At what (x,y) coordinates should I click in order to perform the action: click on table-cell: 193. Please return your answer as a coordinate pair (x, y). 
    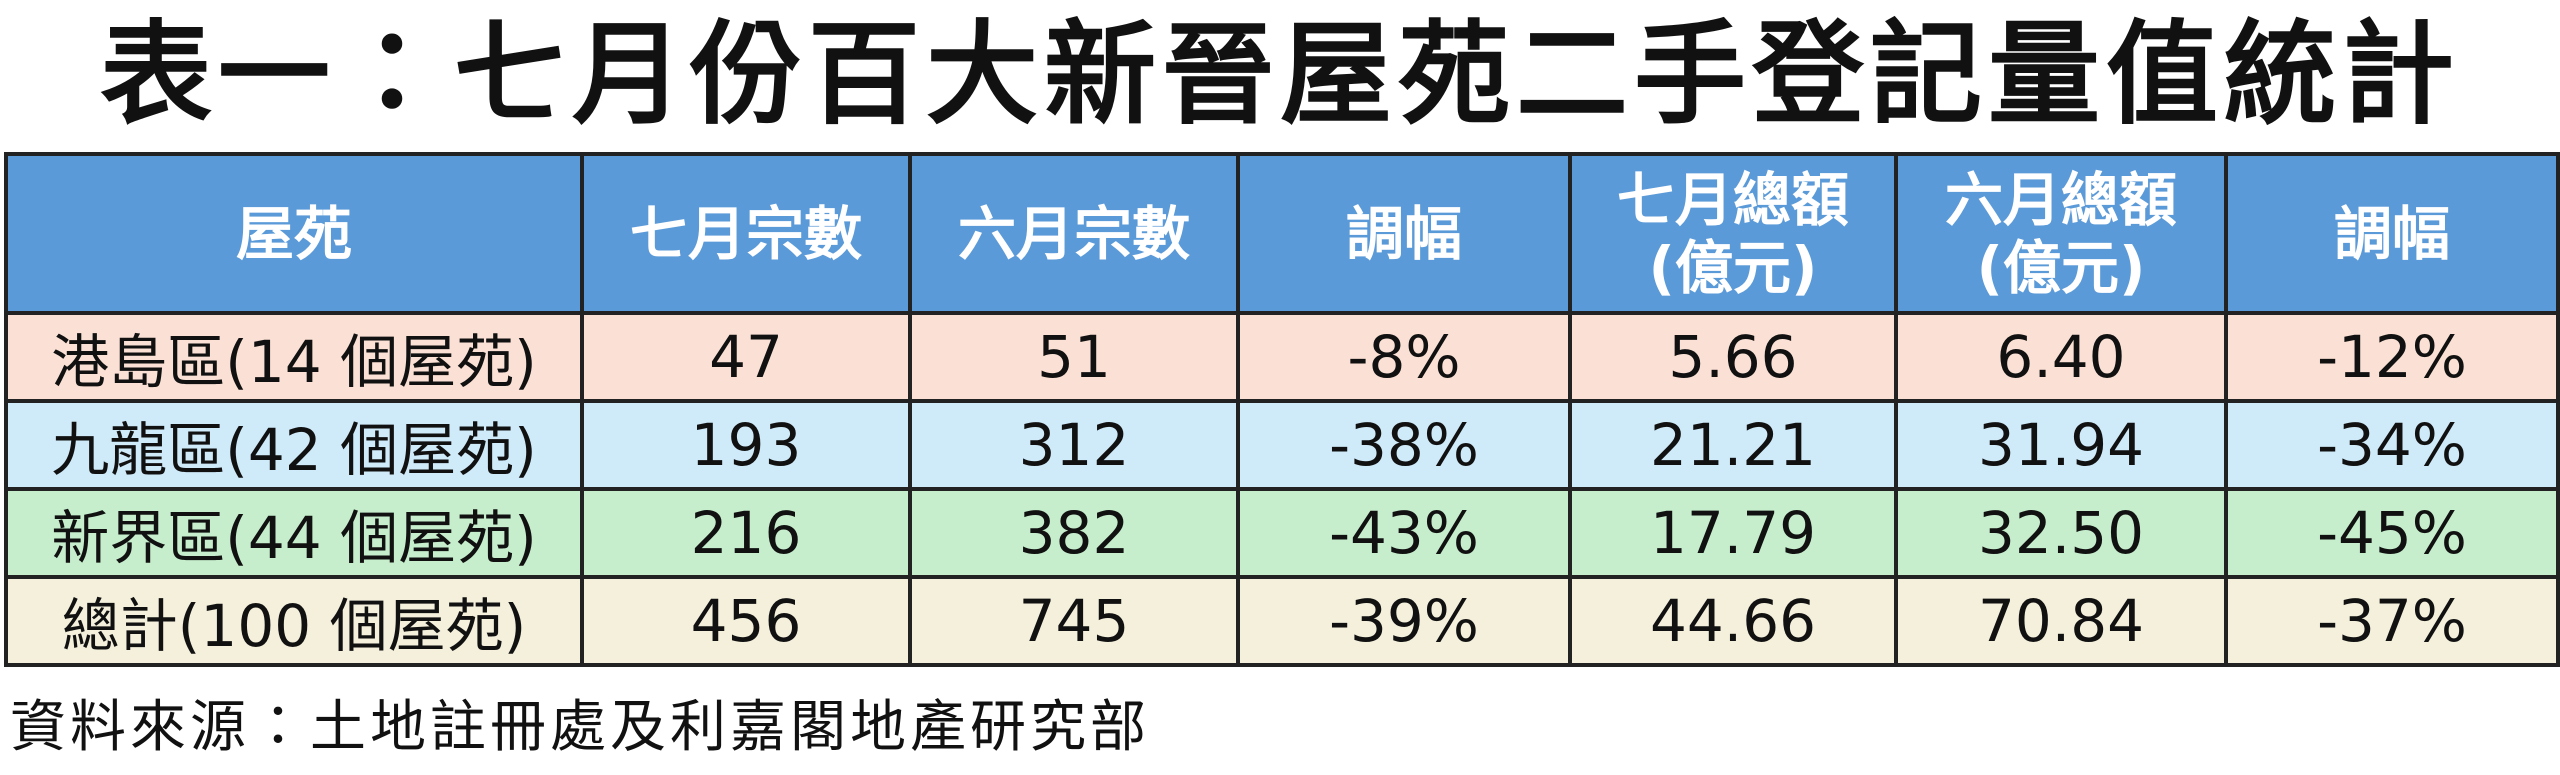
    Looking at the image, I should click on (746, 445).